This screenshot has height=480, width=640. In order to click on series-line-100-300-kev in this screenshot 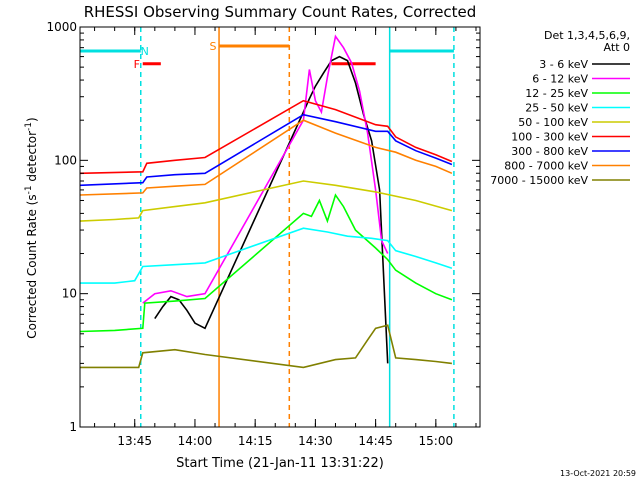, I will do `click(266, 137)`.